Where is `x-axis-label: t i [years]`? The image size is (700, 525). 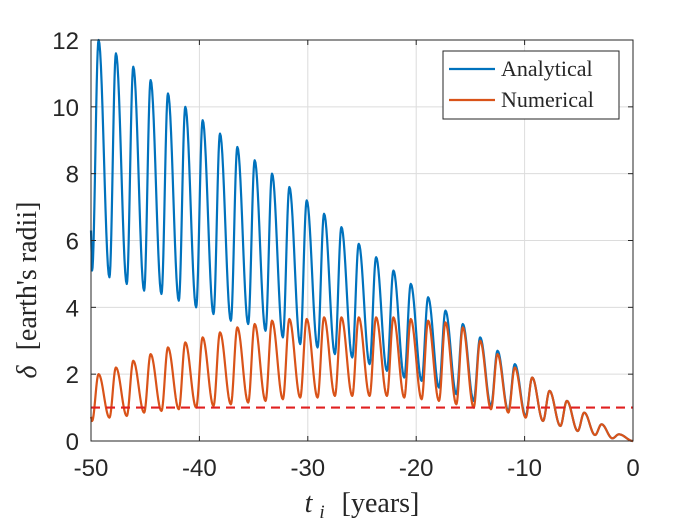 x-axis-label: t i [years] is located at coordinates (362, 506).